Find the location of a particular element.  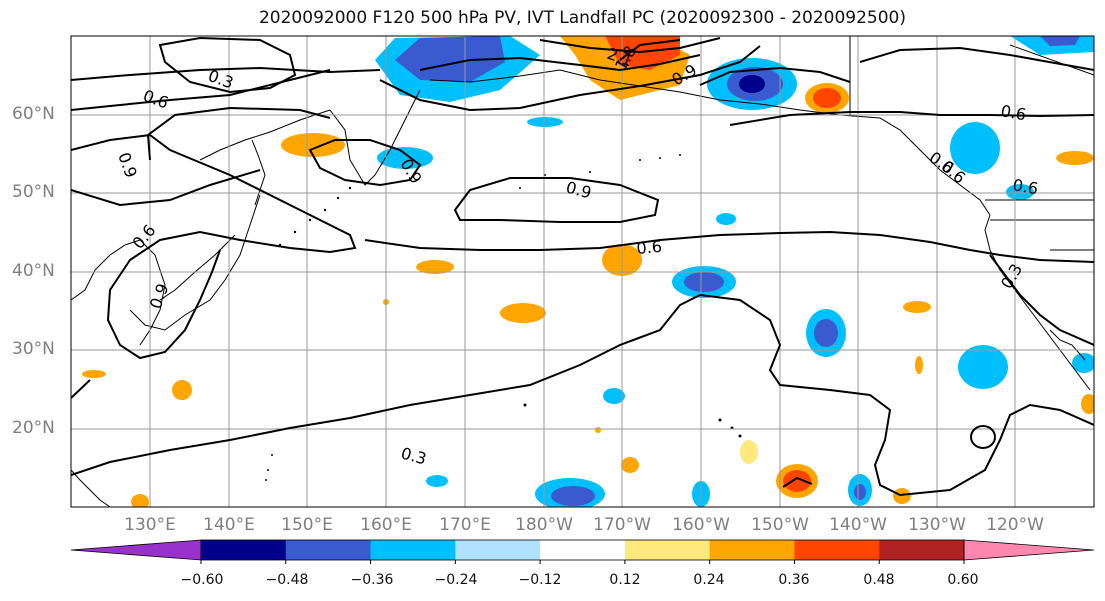

colorbar-tick-label: 0.60 is located at coordinates (963, 580).